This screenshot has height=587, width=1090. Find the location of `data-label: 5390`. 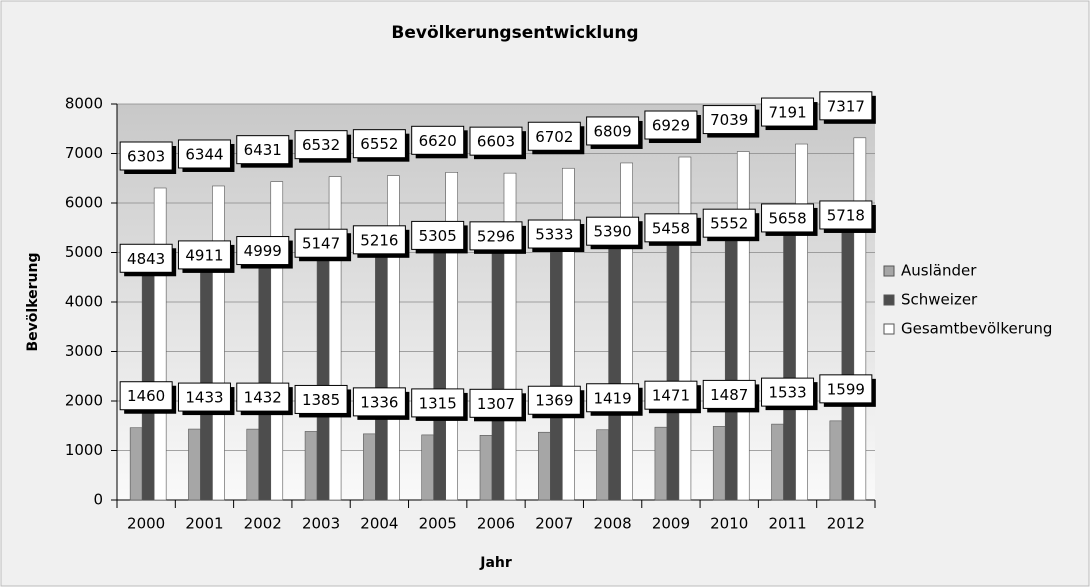

data-label: 5390 is located at coordinates (613, 232).